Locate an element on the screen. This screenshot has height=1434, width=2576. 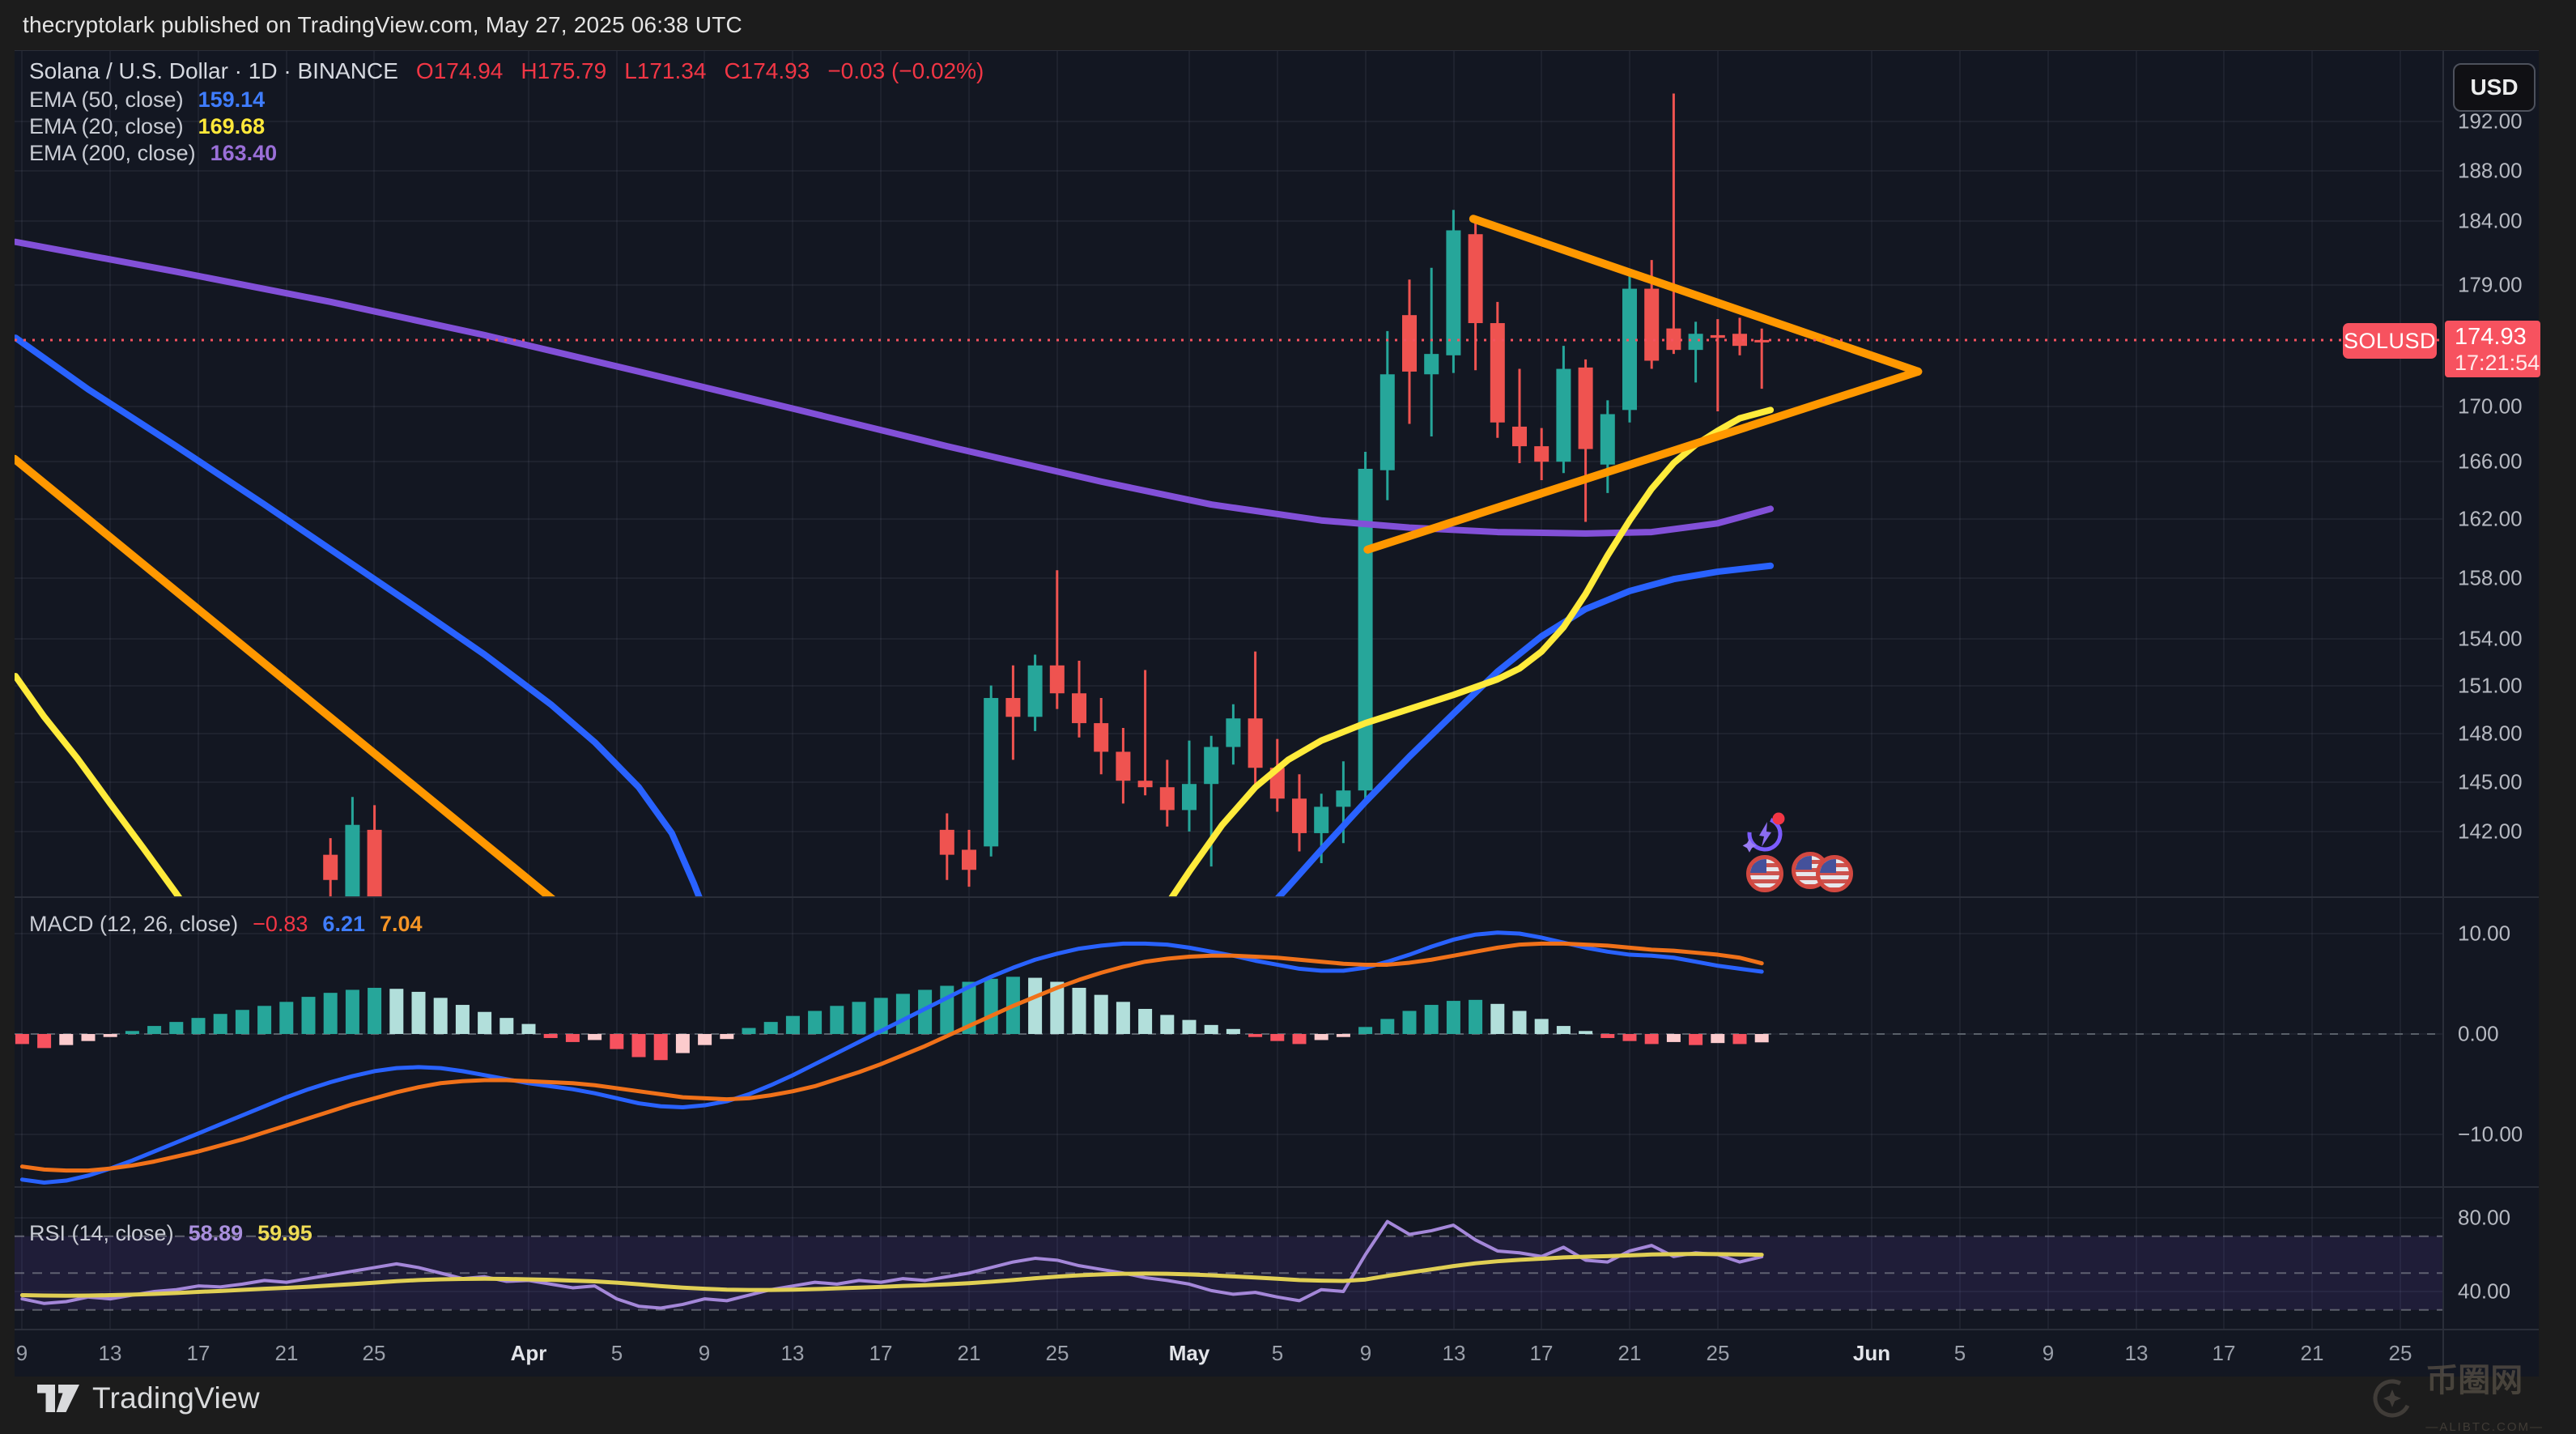
axis-price-label: 142.00 is located at coordinates (2490, 831).